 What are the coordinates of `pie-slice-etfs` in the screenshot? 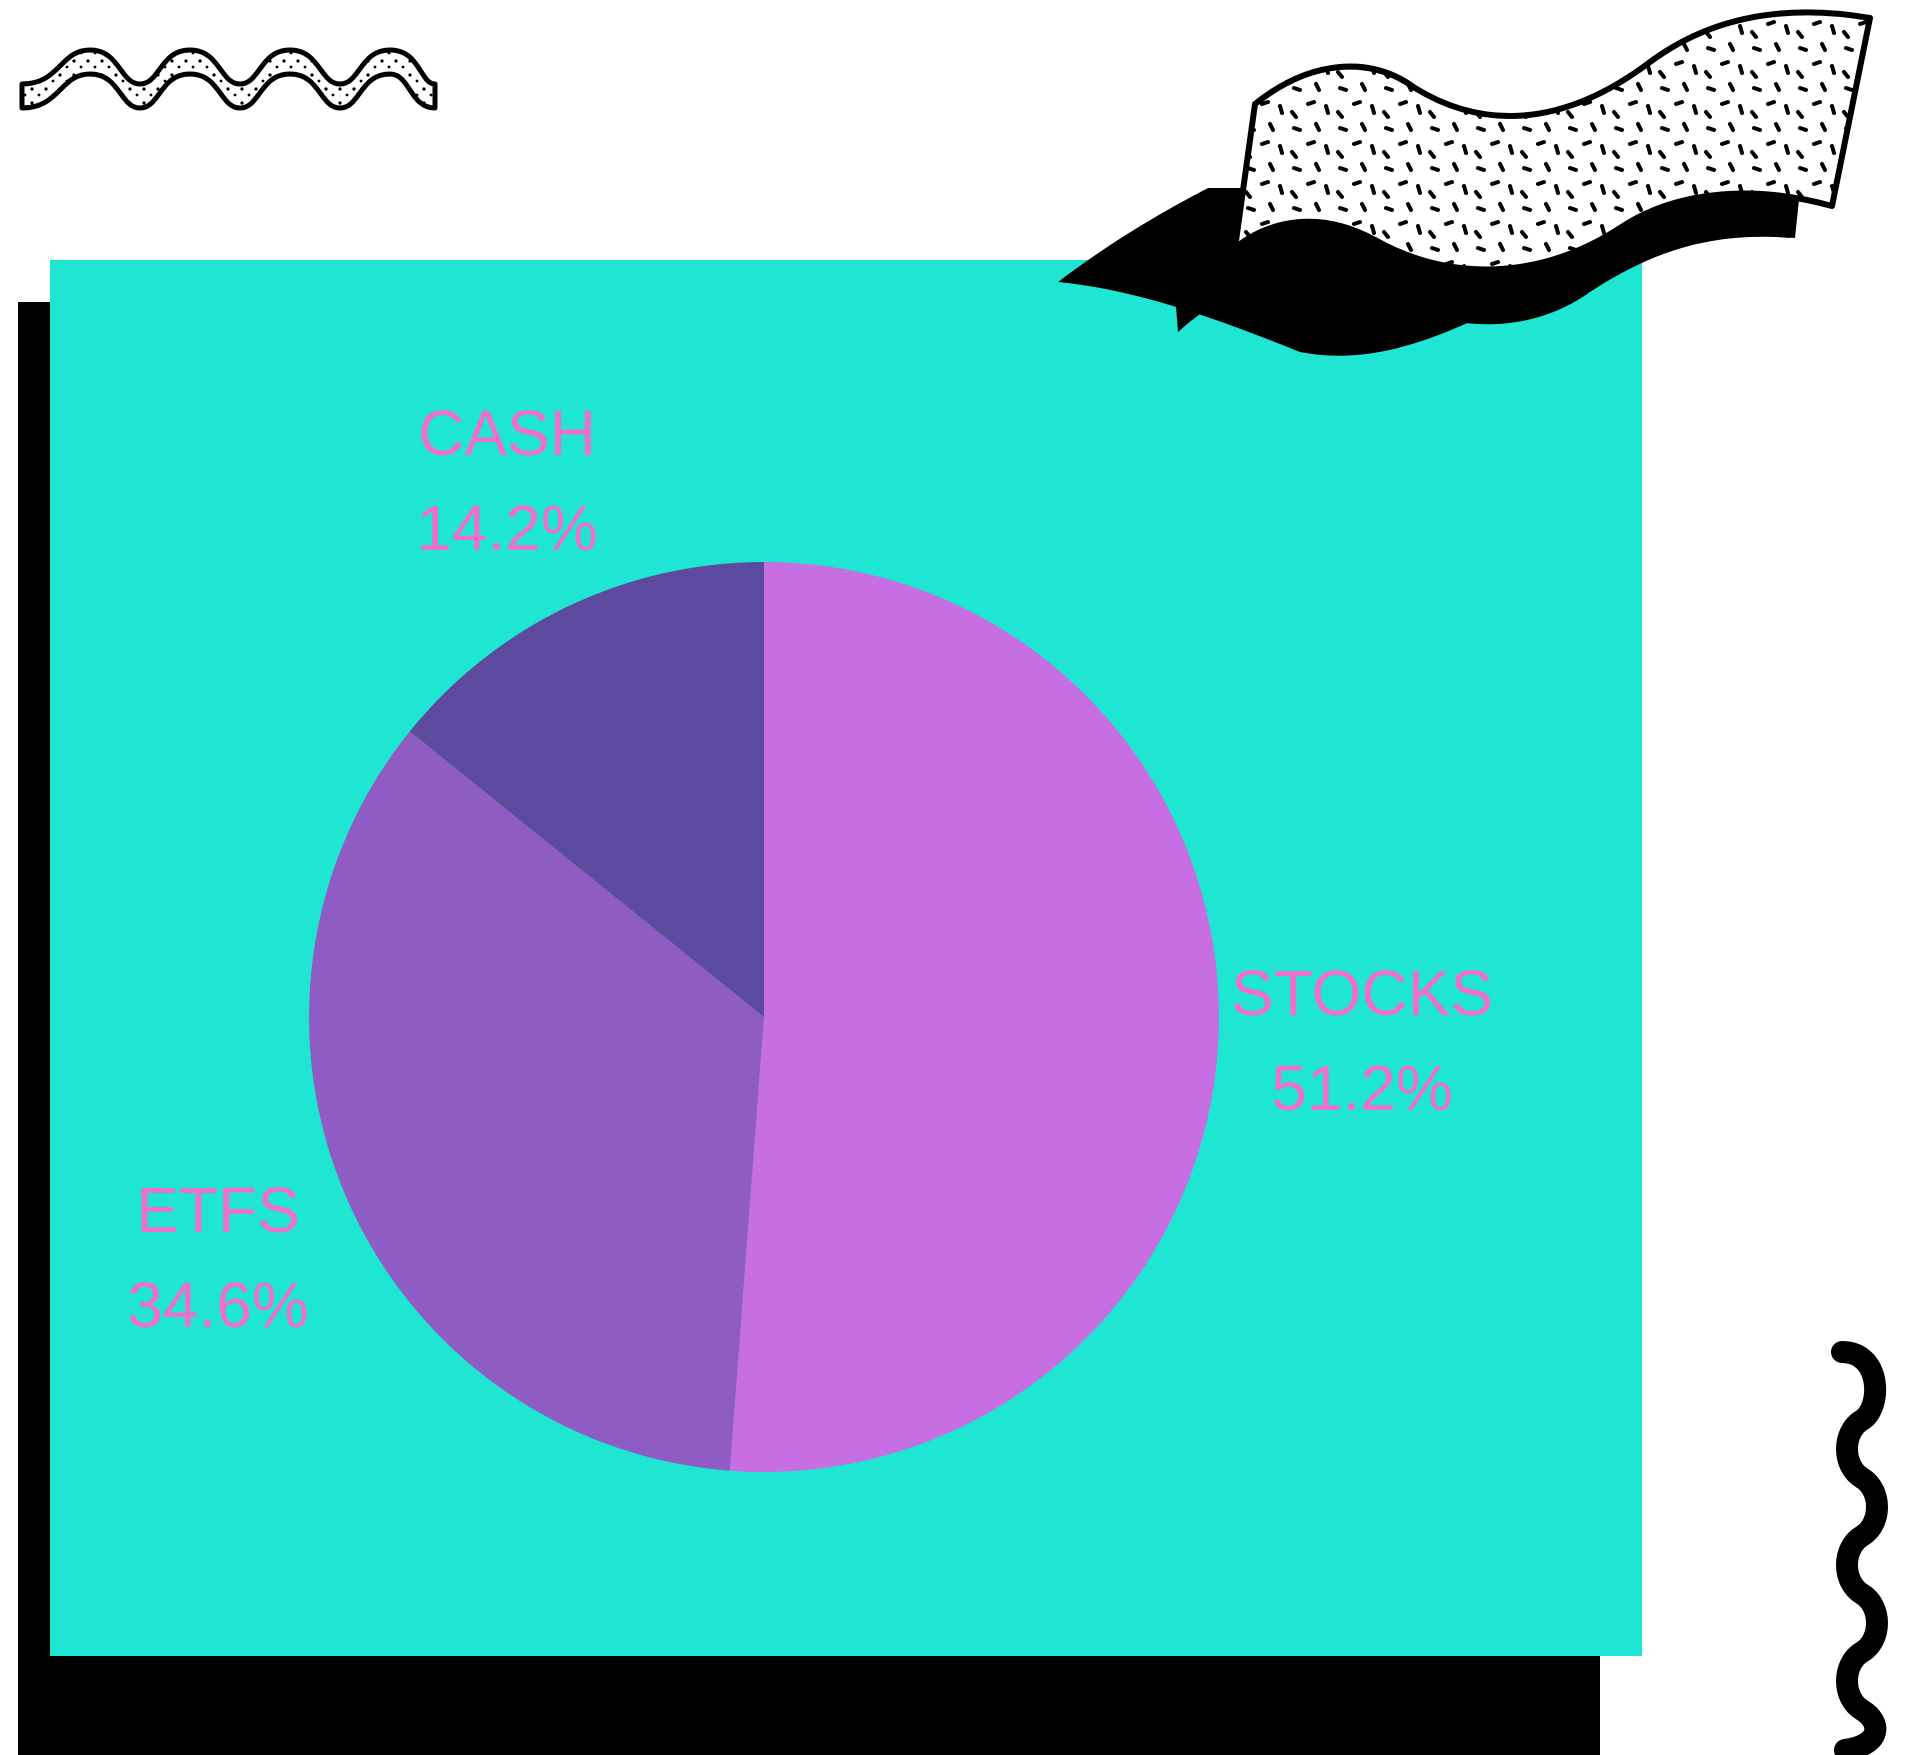 It's located at (536, 1101).